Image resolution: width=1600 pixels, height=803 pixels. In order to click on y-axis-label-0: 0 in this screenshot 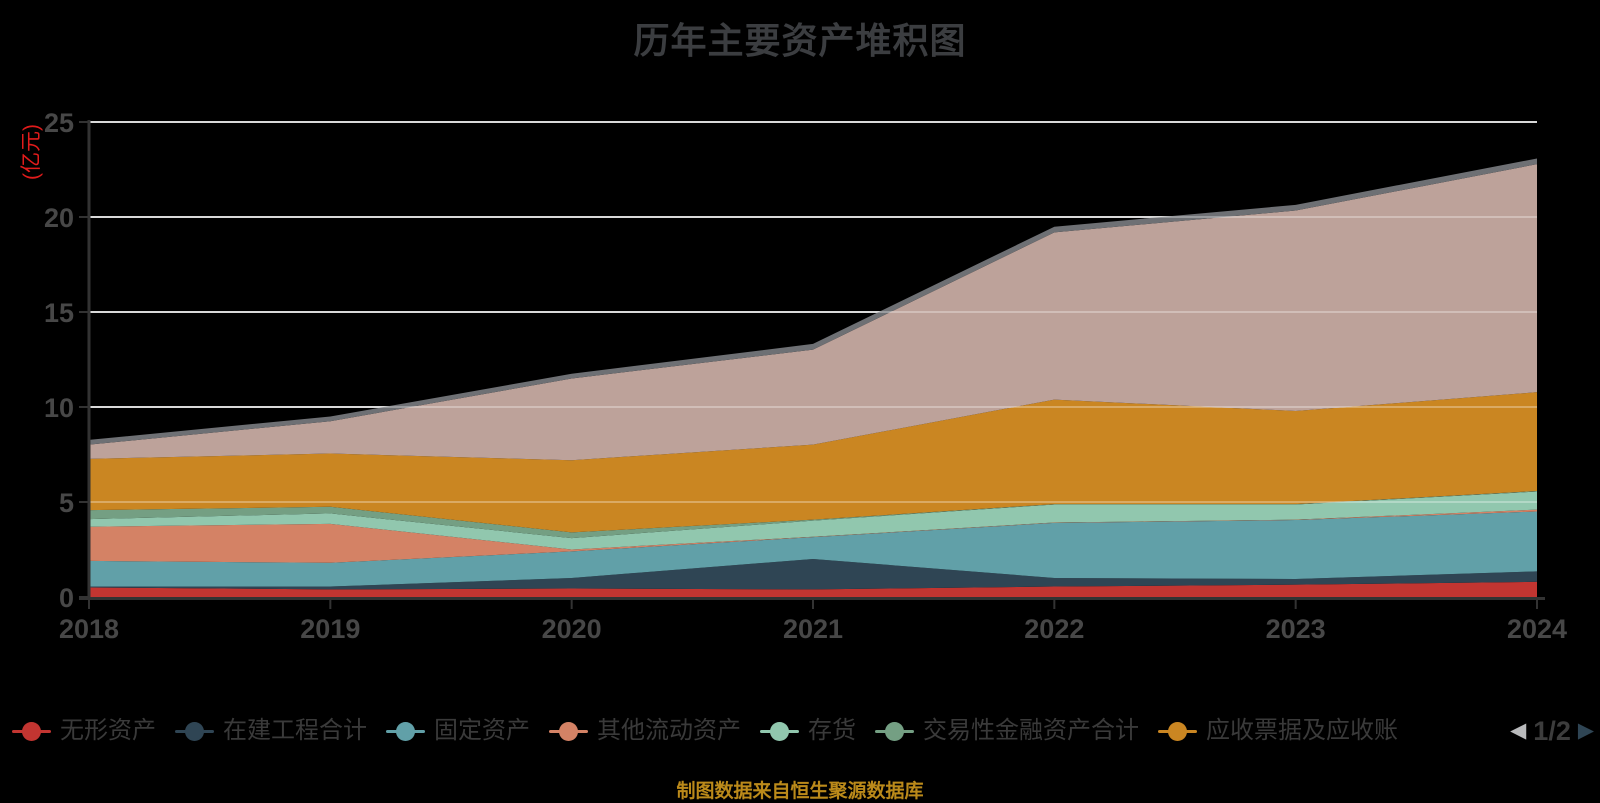, I will do `click(66, 598)`.